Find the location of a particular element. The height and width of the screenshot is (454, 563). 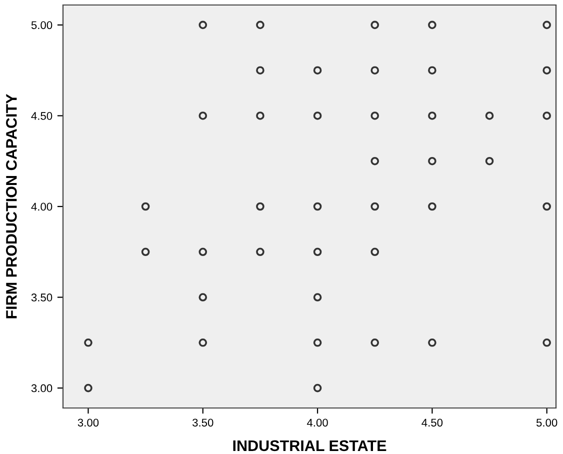

x-tick-label: 3.00 is located at coordinates (88, 422).